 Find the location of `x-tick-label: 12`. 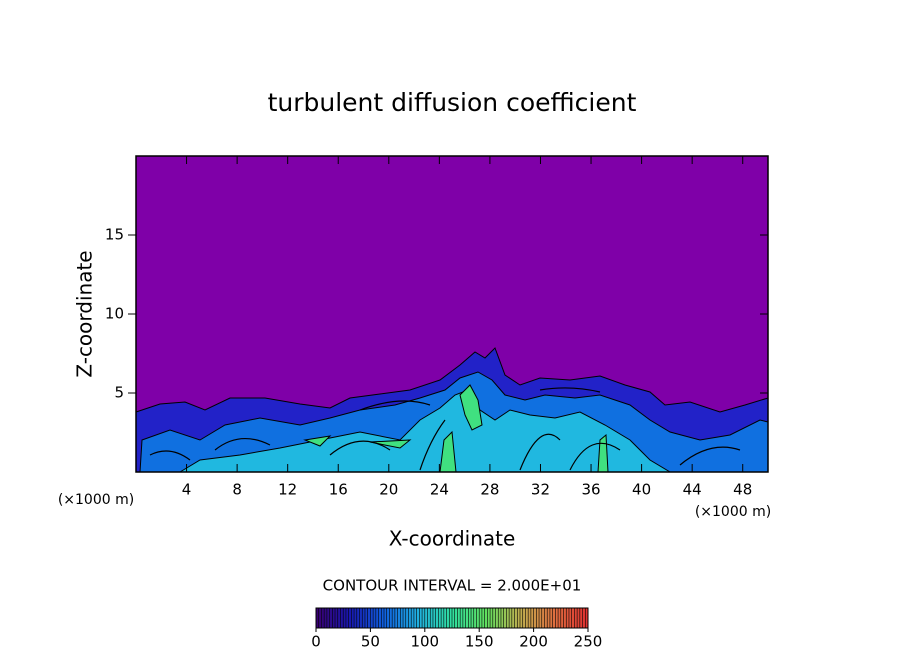

x-tick-label: 12 is located at coordinates (287, 490).